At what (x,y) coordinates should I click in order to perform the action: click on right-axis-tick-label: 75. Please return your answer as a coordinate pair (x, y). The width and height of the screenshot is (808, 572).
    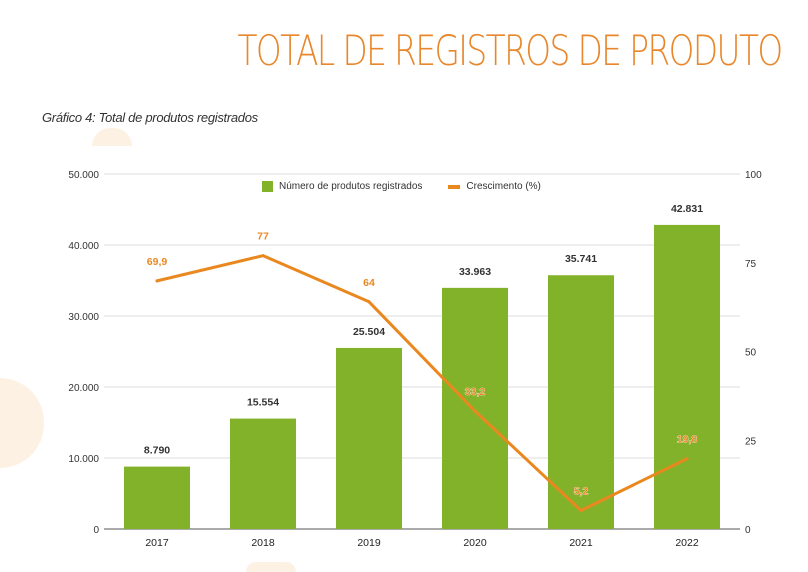
    Looking at the image, I should click on (751, 264).